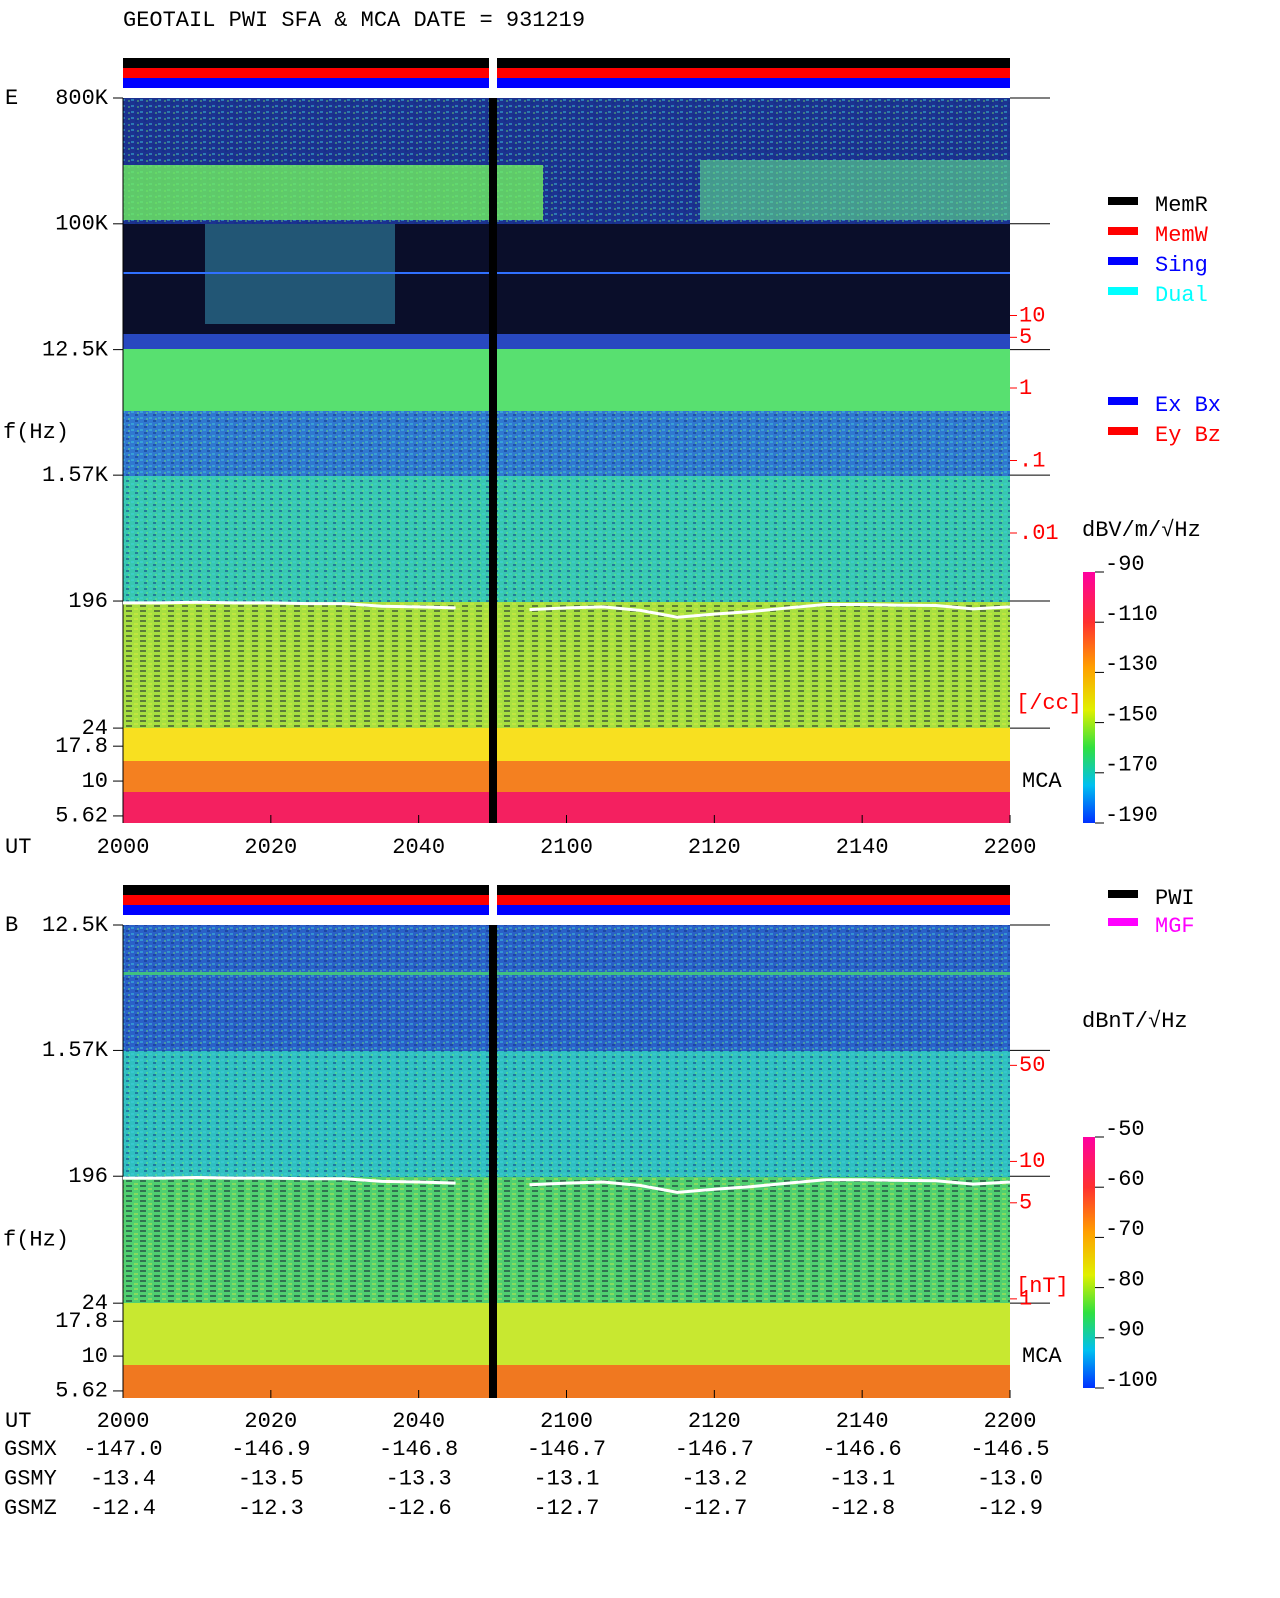 The image size is (1280, 1598). I want to click on orbit-value: -12.6, so click(419, 1508).